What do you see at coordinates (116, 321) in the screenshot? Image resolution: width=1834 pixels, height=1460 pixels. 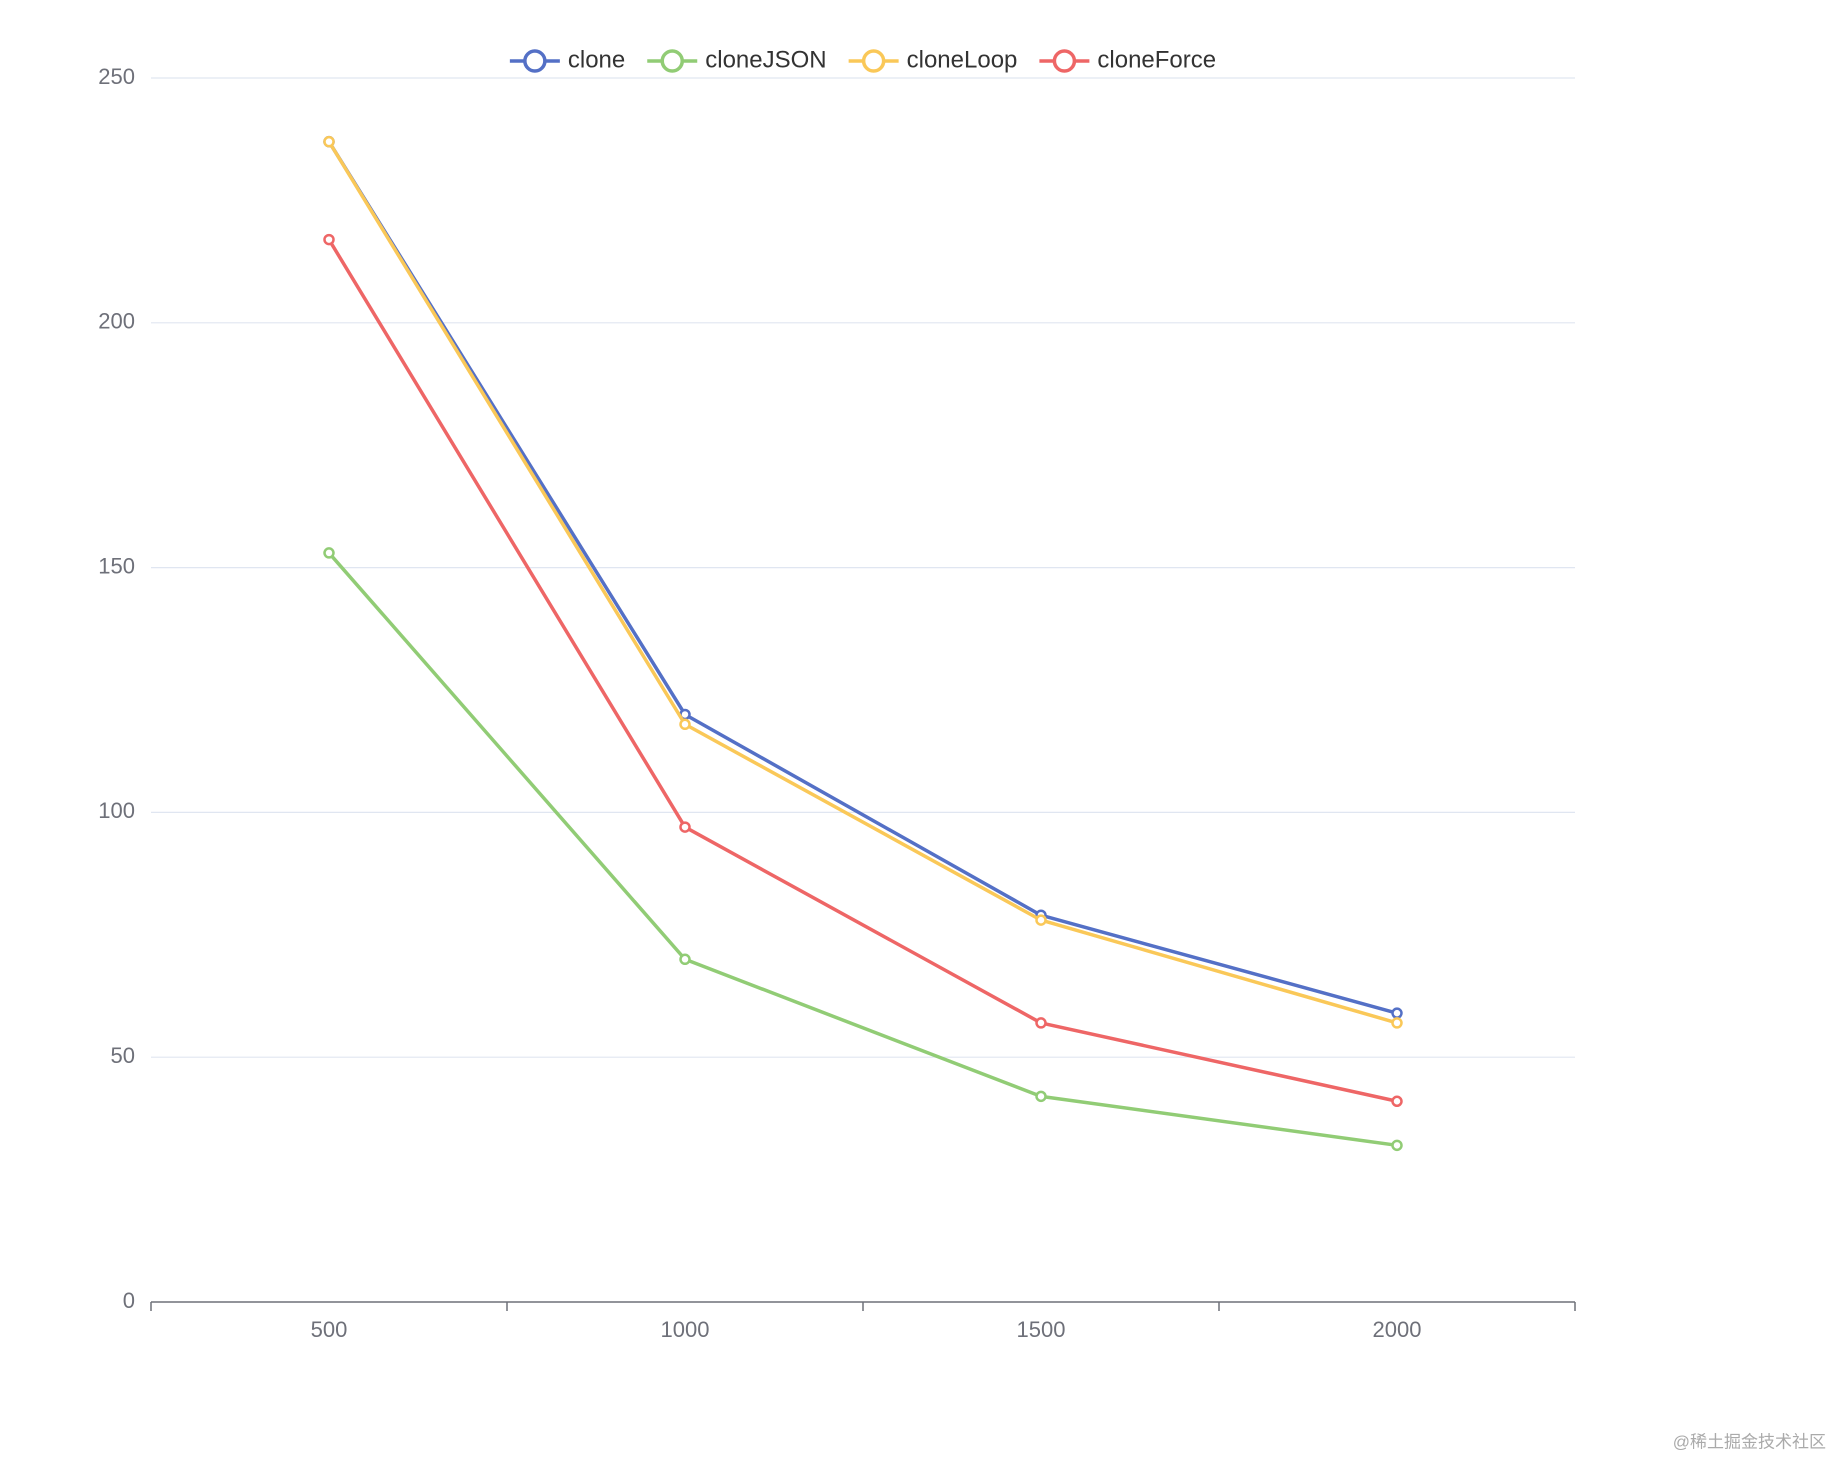 I see `y-tick-label: 200` at bounding box center [116, 321].